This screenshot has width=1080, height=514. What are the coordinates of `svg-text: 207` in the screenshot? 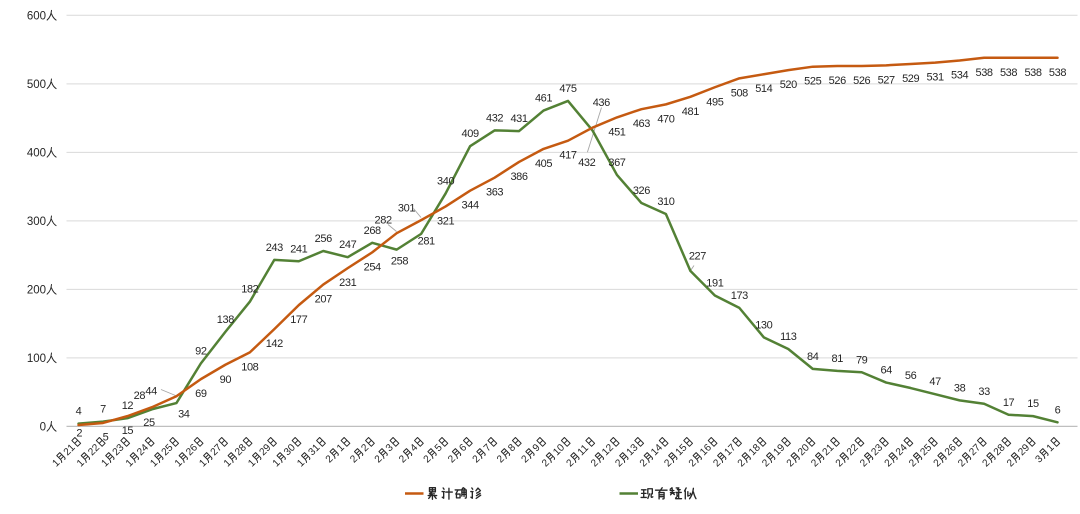 It's located at (323, 300).